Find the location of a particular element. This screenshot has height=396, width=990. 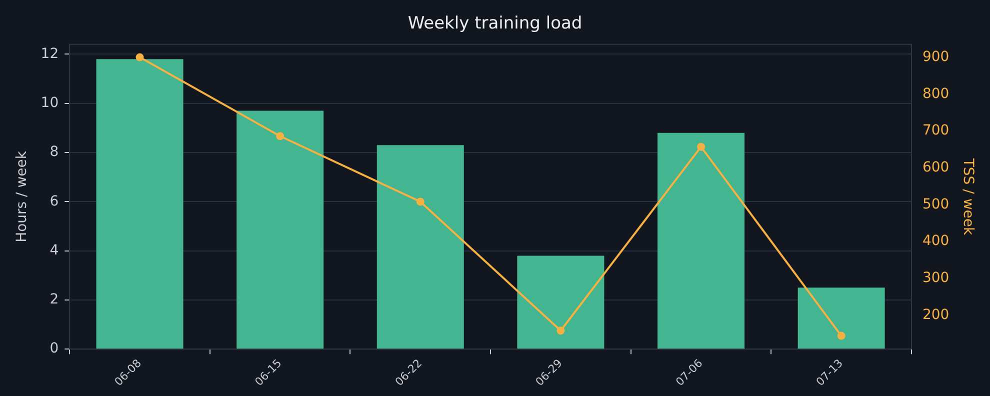

y-tick-label: 10 is located at coordinates (49, 103).